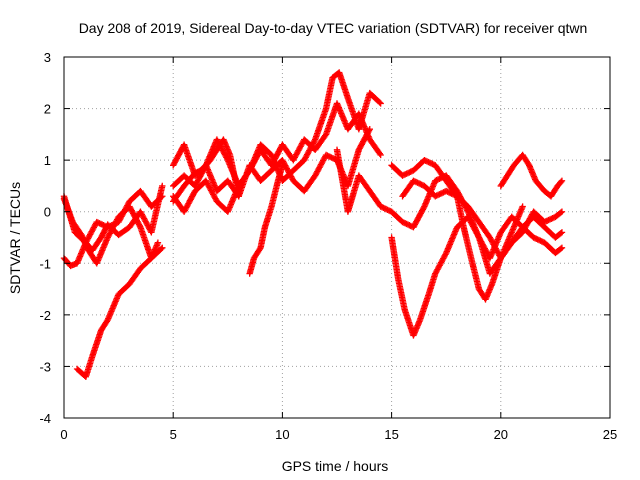 The height and width of the screenshot is (480, 640). What do you see at coordinates (47, 160) in the screenshot?
I see `y-tick-label: 1` at bounding box center [47, 160].